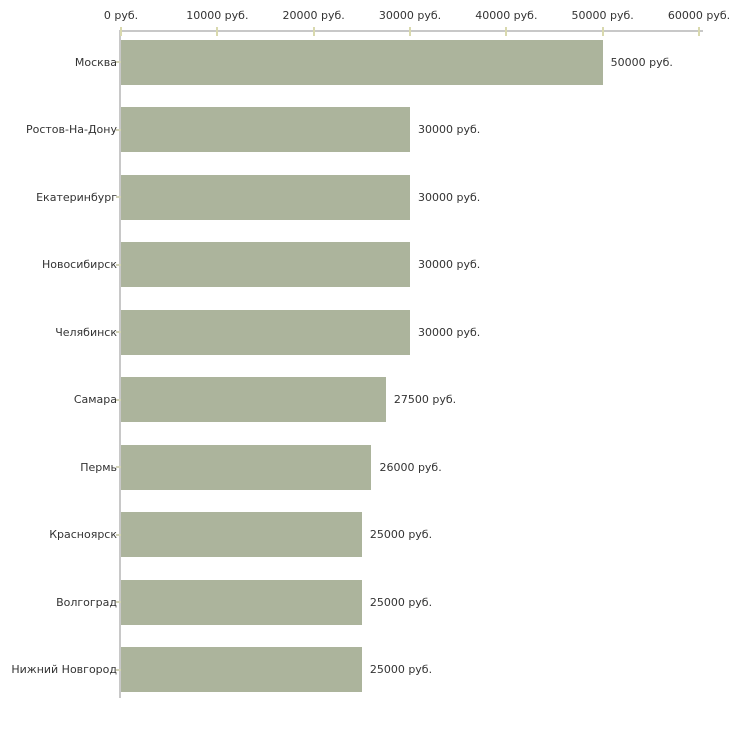  Describe the element at coordinates (265, 129) in the screenshot. I see `bar-Ростов-На-Дону` at that location.